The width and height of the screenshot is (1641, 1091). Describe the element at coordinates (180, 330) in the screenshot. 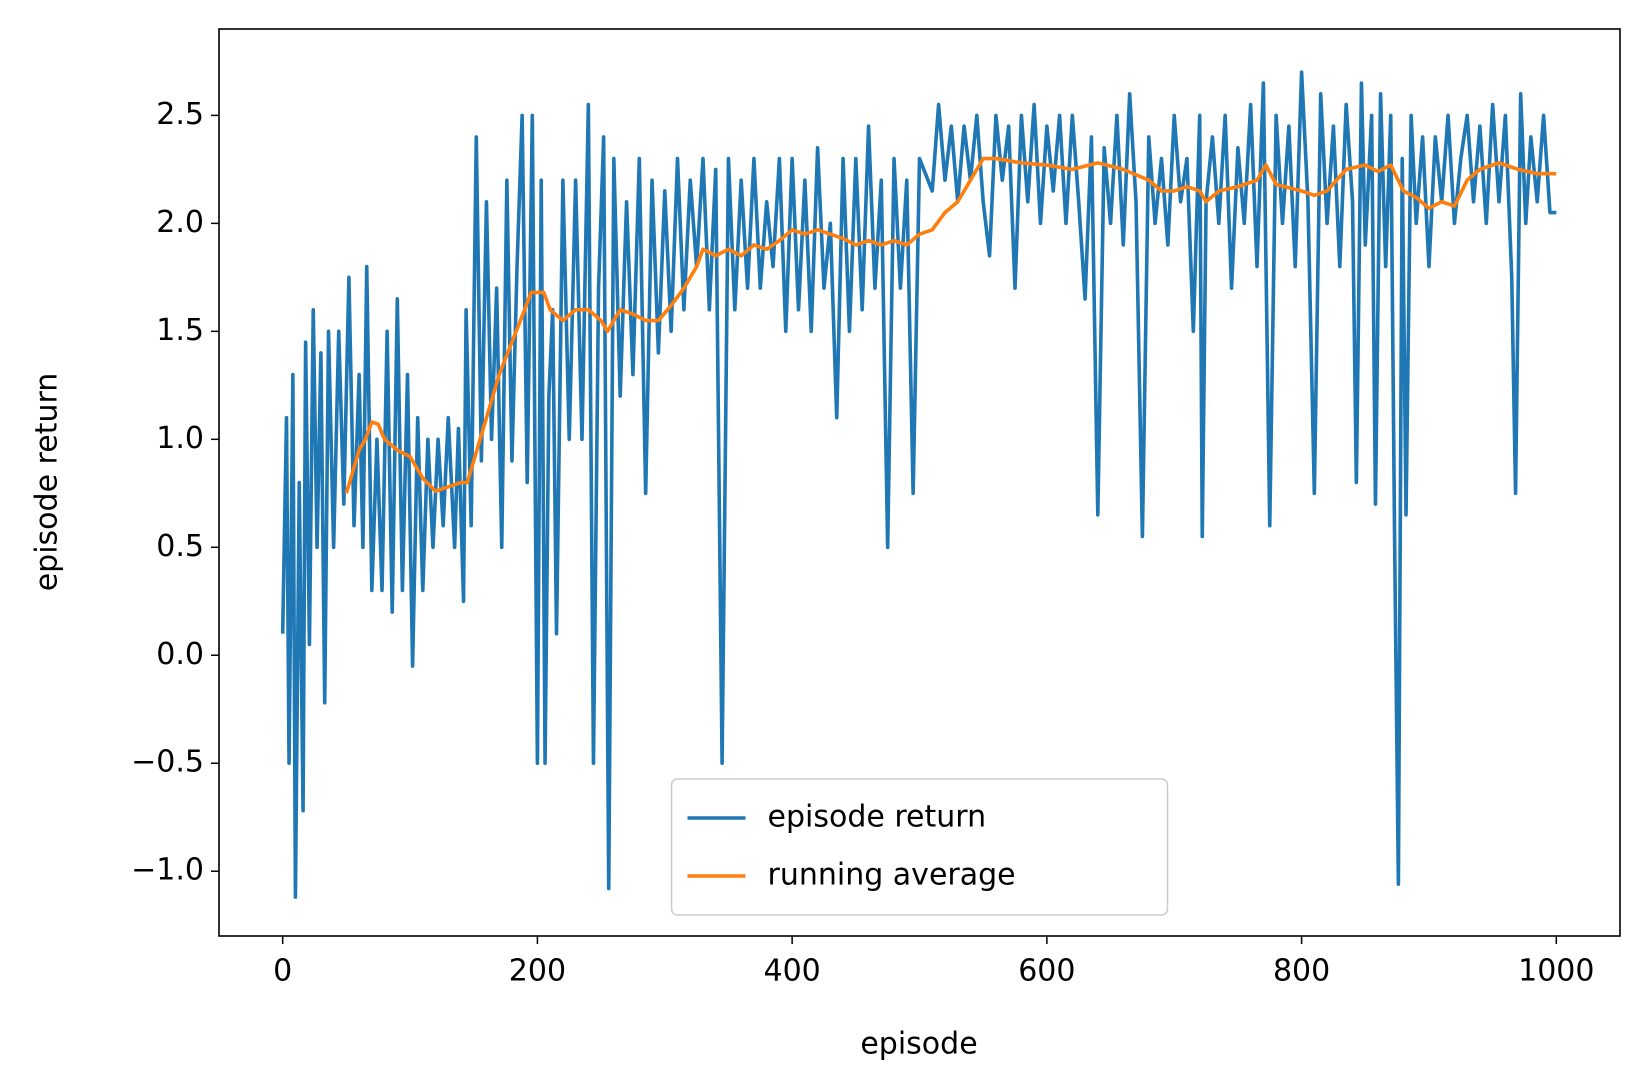

I see `y-tick-label: 1.5` at that location.